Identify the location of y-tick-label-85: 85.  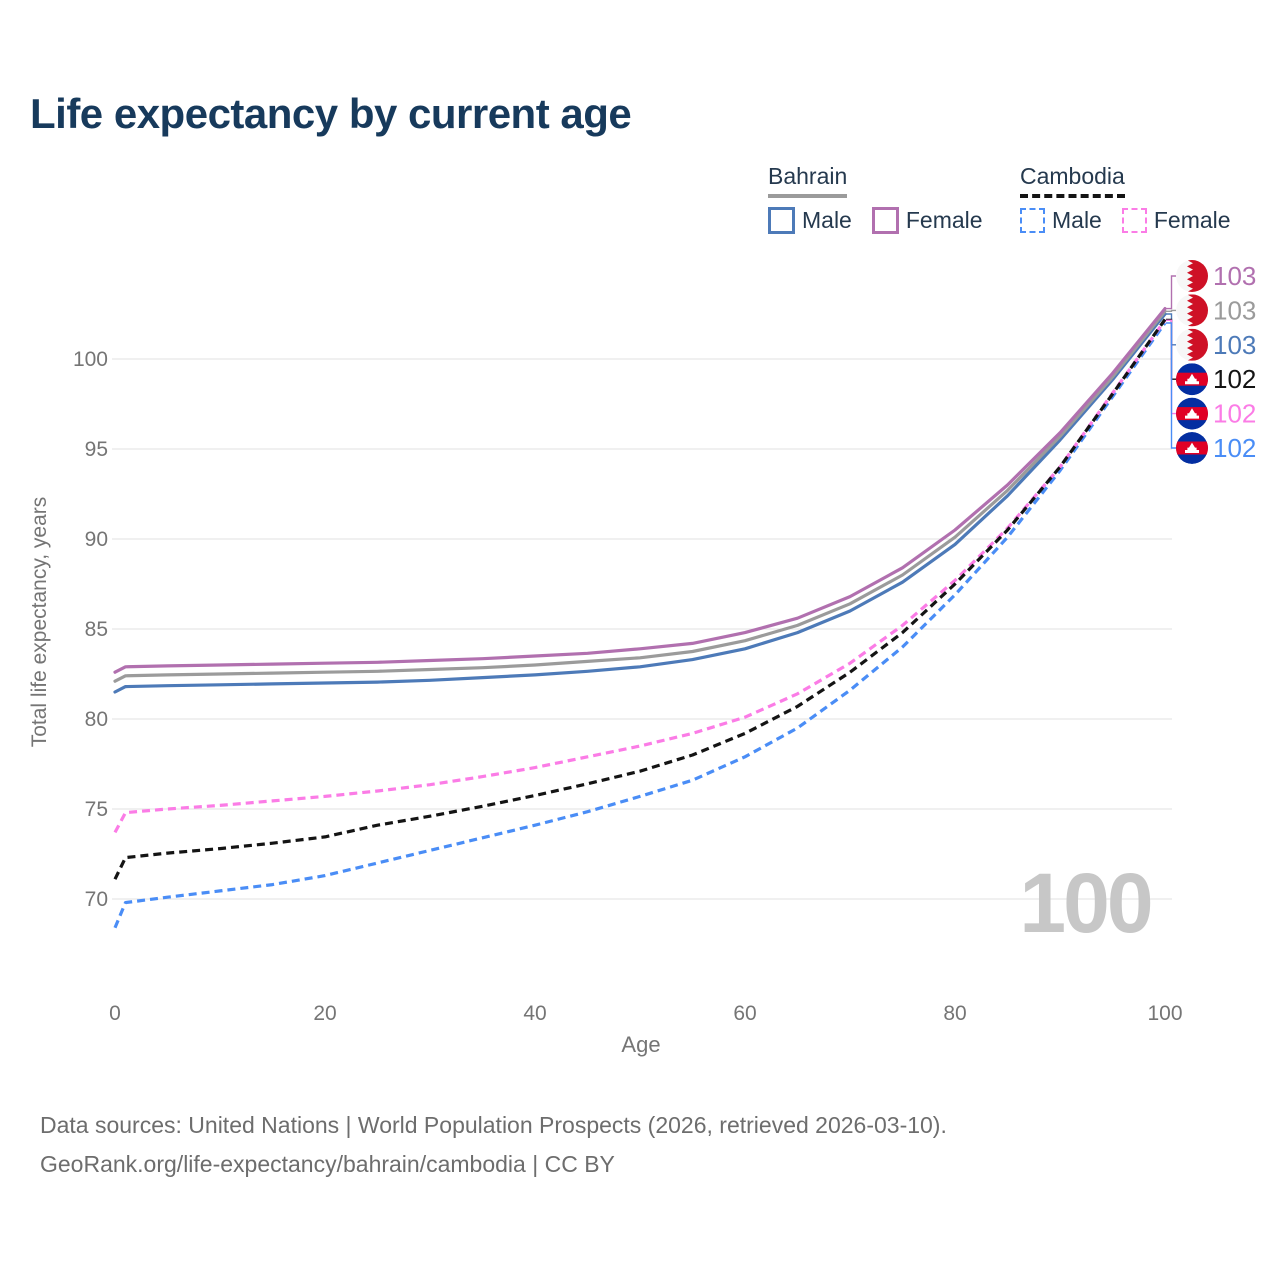
(96, 629).